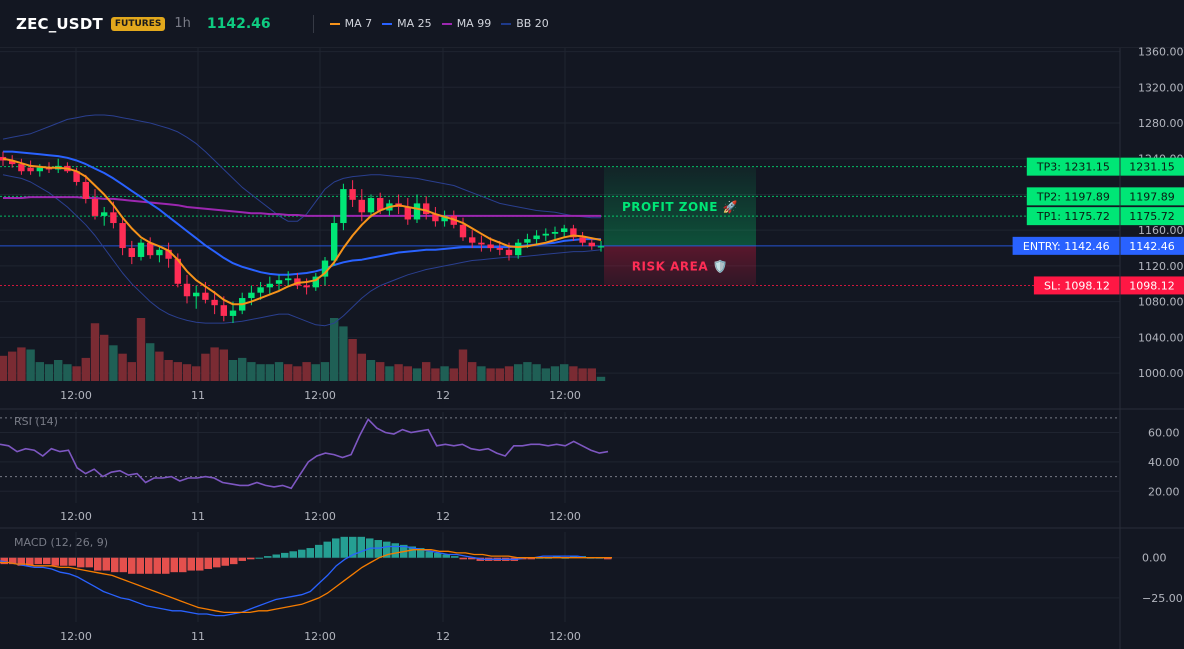 The height and width of the screenshot is (649, 1184). What do you see at coordinates (1161, 266) in the screenshot?
I see `price-axis-label: 1120.00` at bounding box center [1161, 266].